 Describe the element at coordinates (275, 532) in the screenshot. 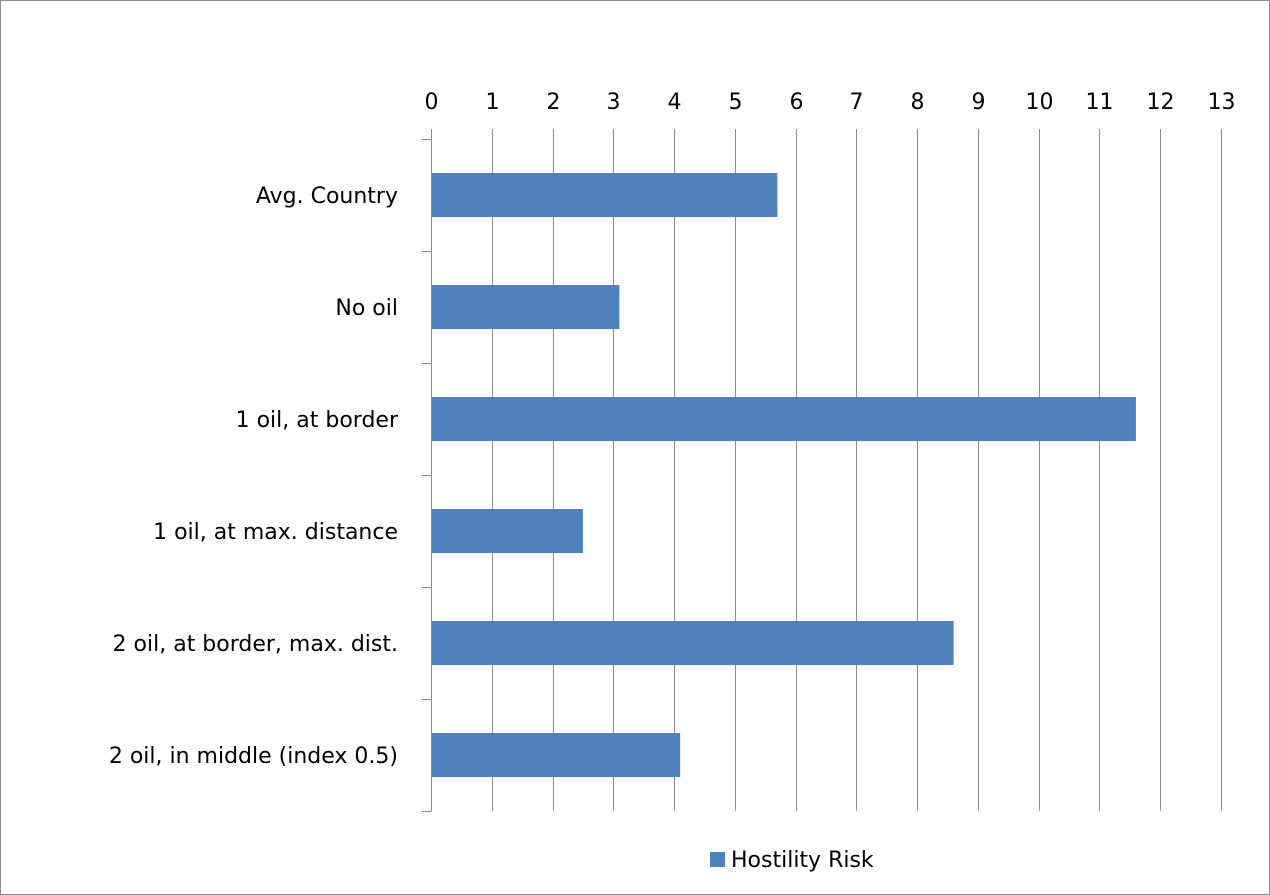

I see `category-label: 1 oil, at max. distance` at that location.